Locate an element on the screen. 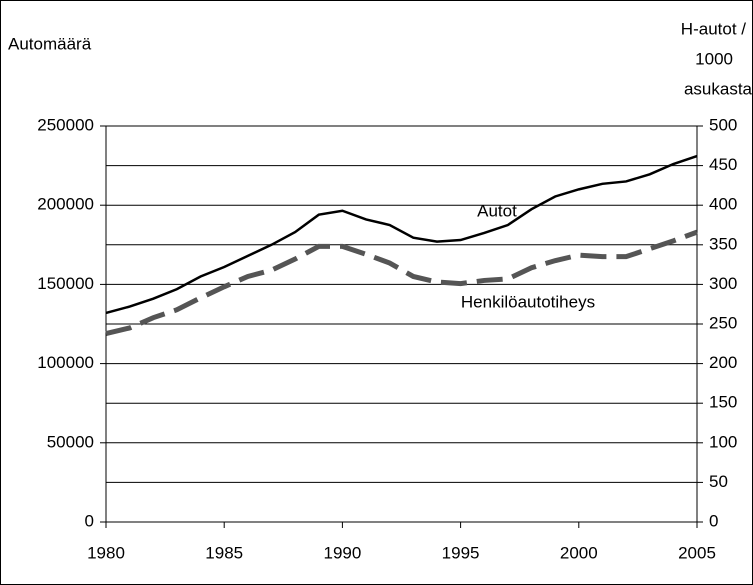 The width and height of the screenshot is (753, 585). y2-tick-label: 400 is located at coordinates (723, 204).